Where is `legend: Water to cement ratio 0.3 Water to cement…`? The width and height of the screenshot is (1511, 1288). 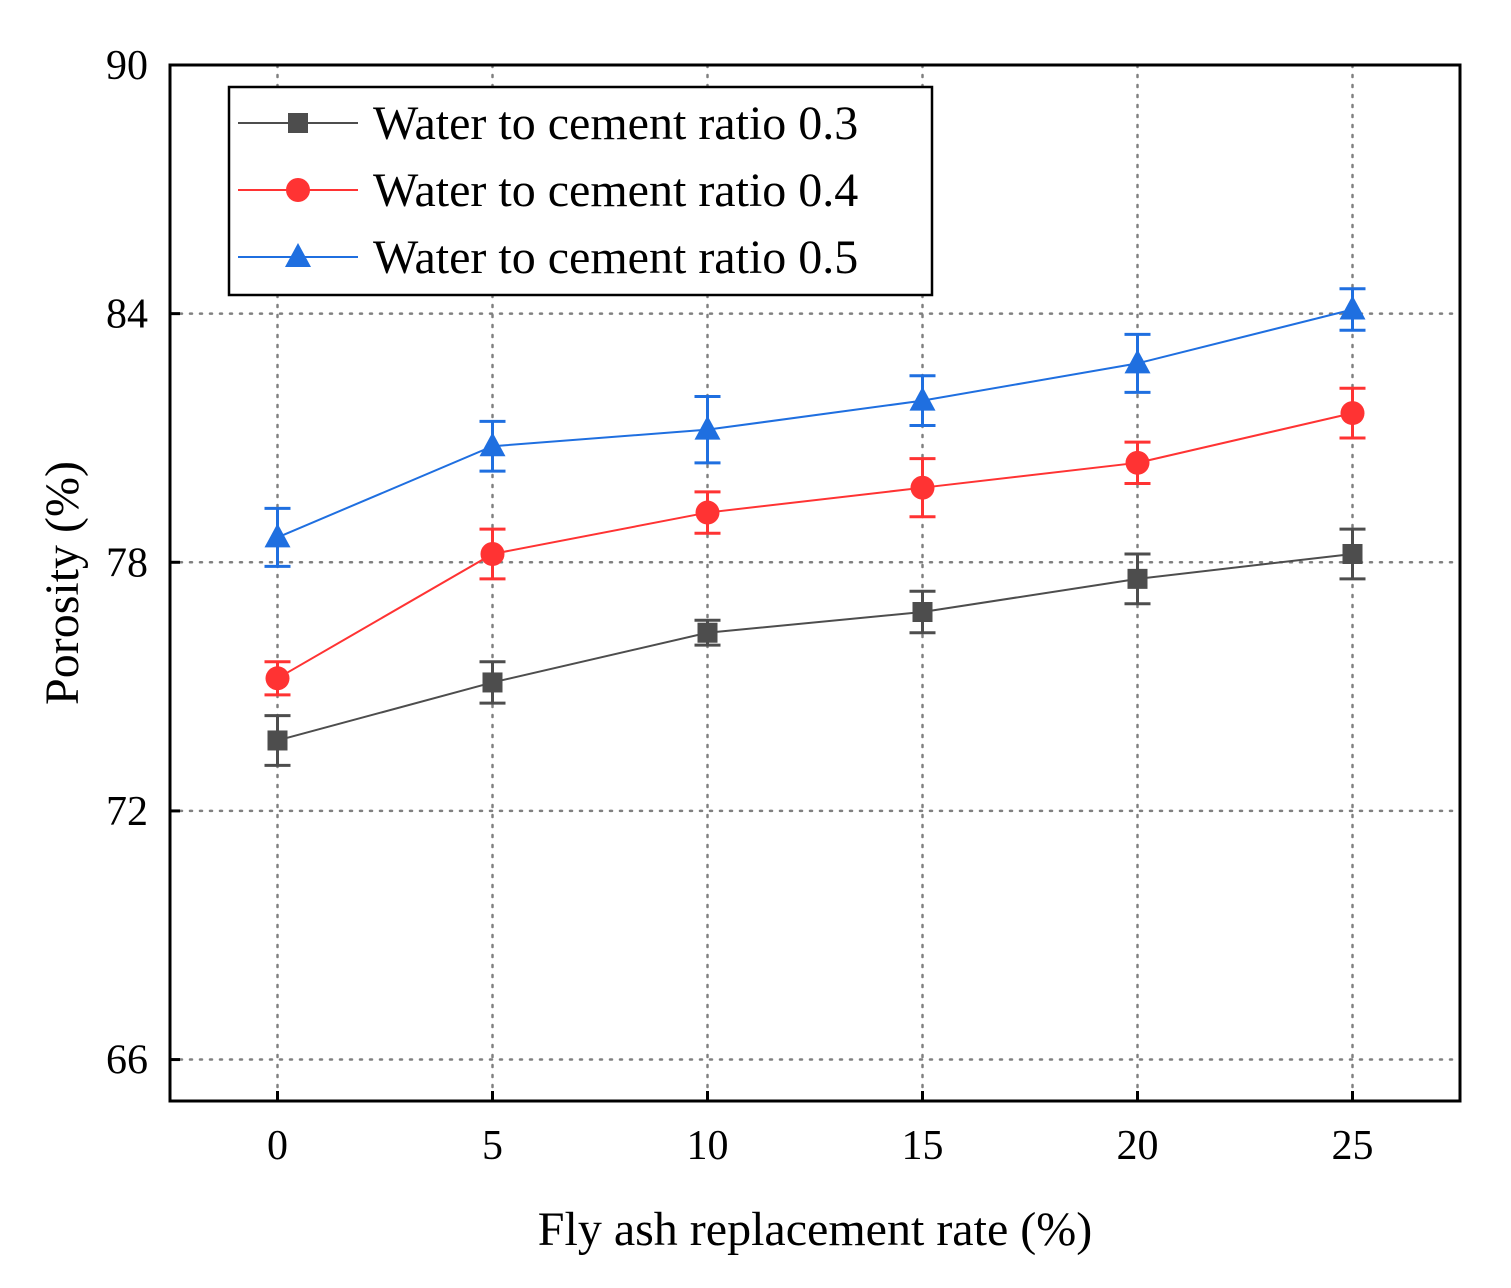
legend: Water to cement ratio 0.3 Water to cement… is located at coordinates (580, 191).